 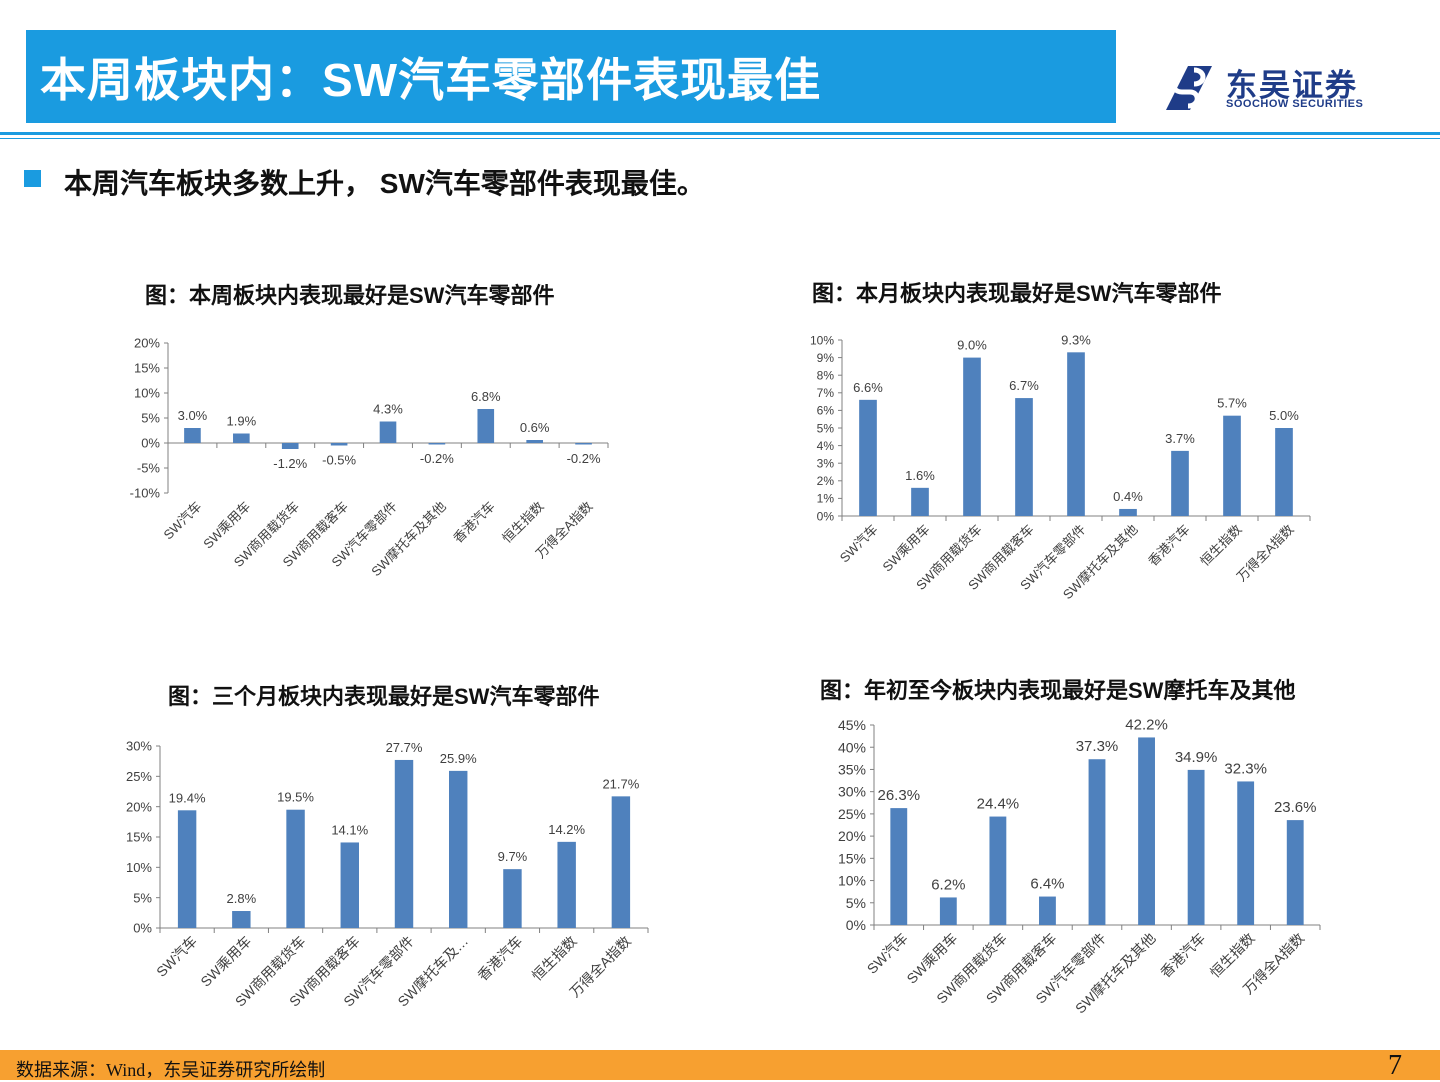 What do you see at coordinates (339, 460) in the screenshot?
I see `data-label: -0.5%` at bounding box center [339, 460].